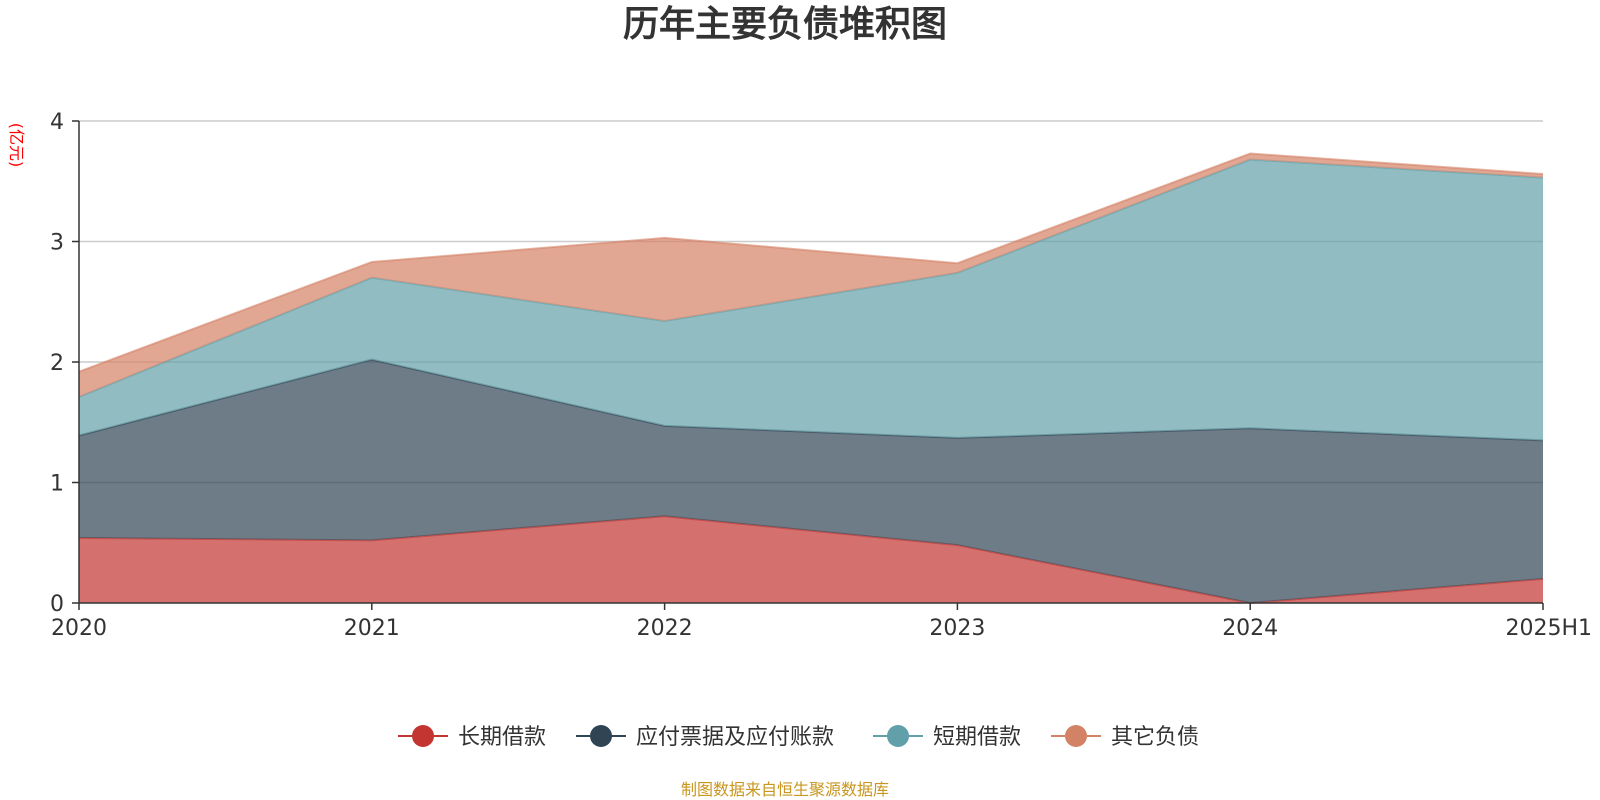 This screenshot has height=800, width=1600. I want to click on y-tick-label: 4, so click(57, 122).